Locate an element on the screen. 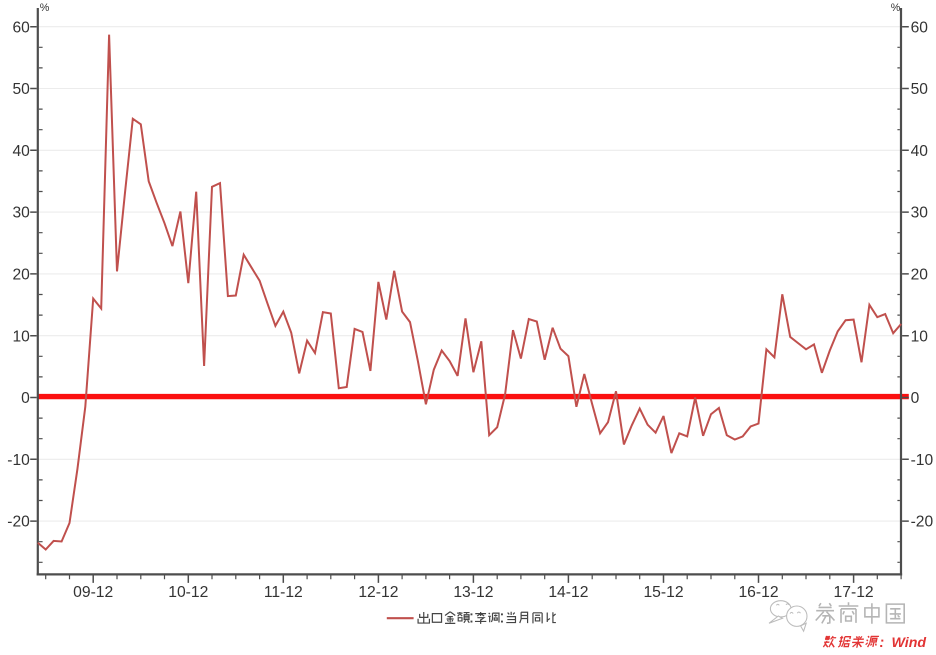 This screenshot has width=936, height=655. svg-text: Wind is located at coordinates (909, 643).